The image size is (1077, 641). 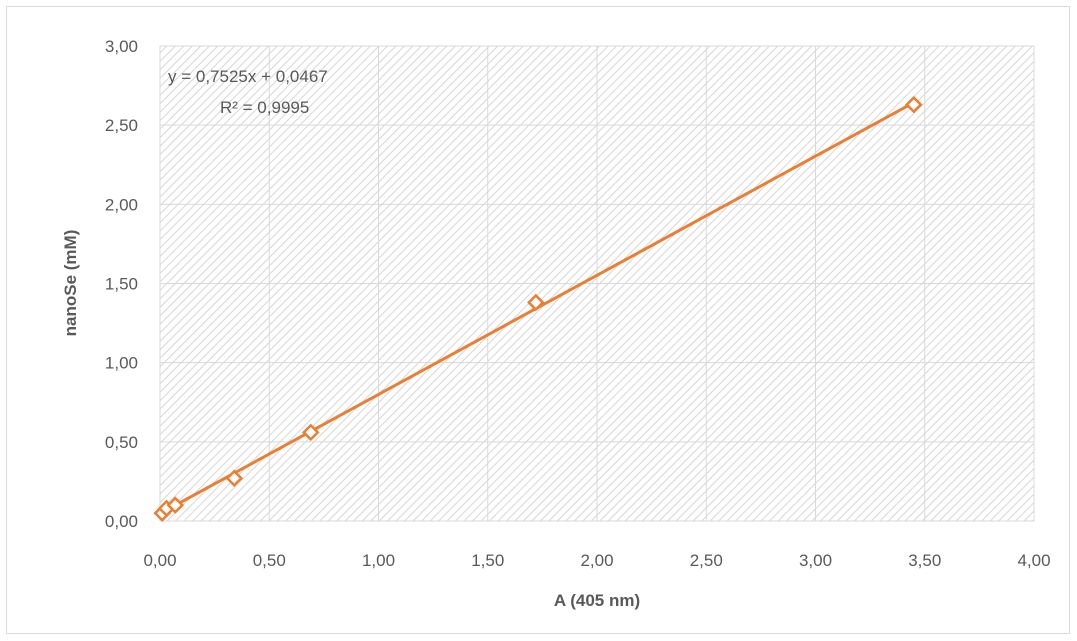 I want to click on x-tick-label: 4,00, so click(x=1033, y=560).